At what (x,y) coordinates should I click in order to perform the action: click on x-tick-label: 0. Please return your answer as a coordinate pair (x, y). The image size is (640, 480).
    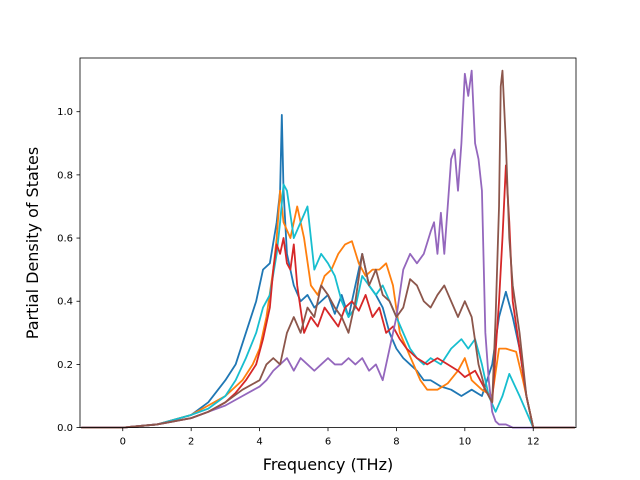
    Looking at the image, I should click on (123, 442).